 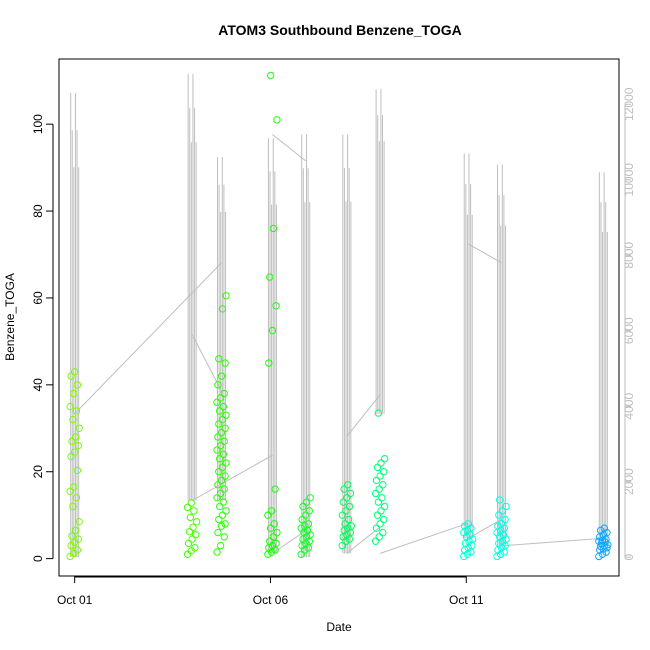 I want to click on y2-tick-label: 8000, so click(x=629, y=255).